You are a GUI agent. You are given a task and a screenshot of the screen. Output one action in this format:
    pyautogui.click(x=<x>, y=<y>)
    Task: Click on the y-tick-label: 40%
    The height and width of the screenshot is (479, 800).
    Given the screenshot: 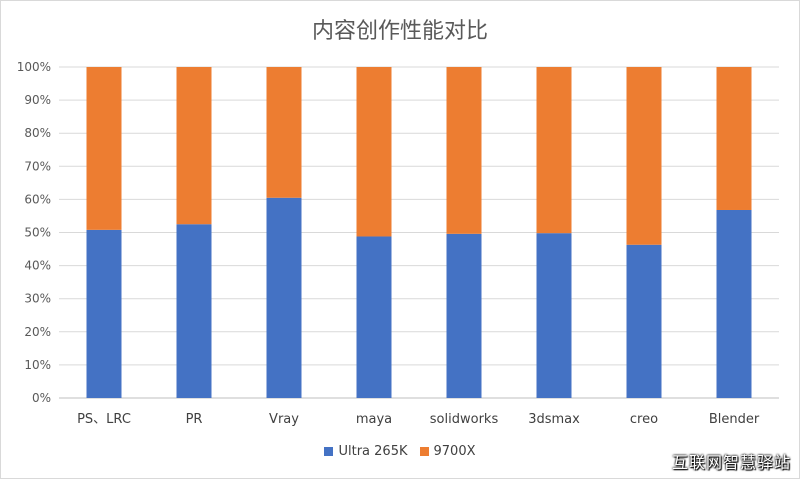 What is the action you would take?
    pyautogui.click(x=37, y=266)
    